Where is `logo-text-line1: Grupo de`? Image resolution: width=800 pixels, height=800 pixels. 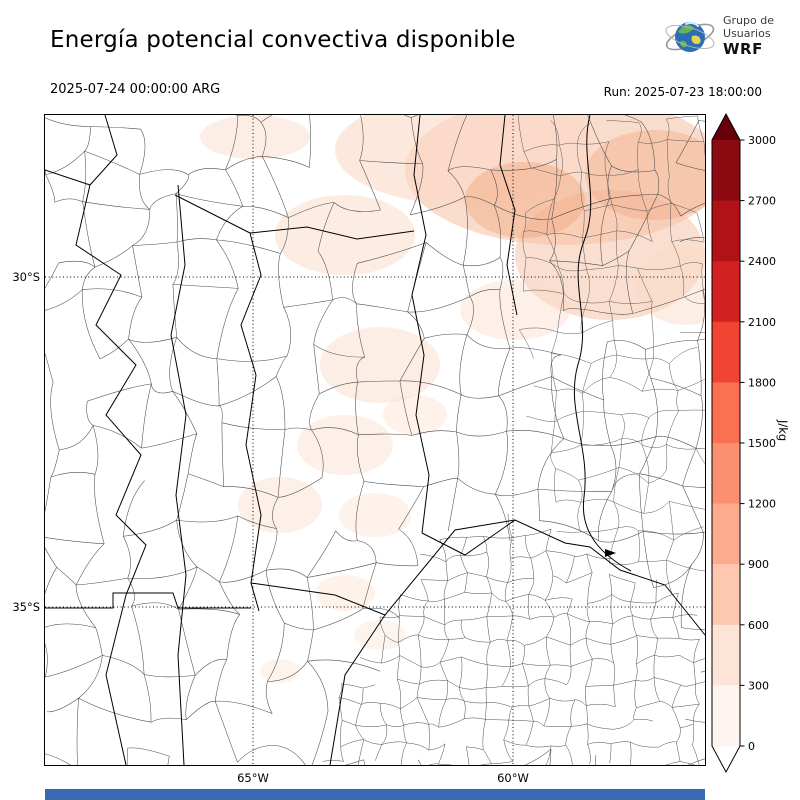
logo-text-line1: Grupo de is located at coordinates (748, 21).